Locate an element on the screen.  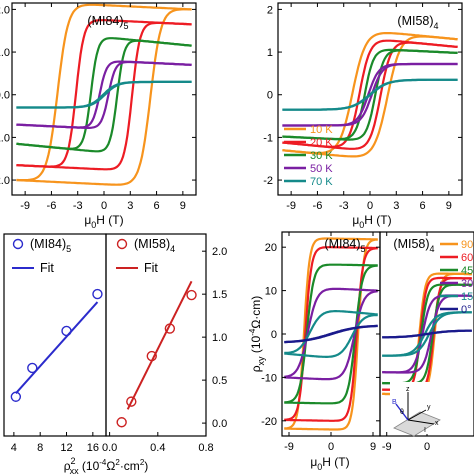
inset-label: y is located at coordinates (429, 407).